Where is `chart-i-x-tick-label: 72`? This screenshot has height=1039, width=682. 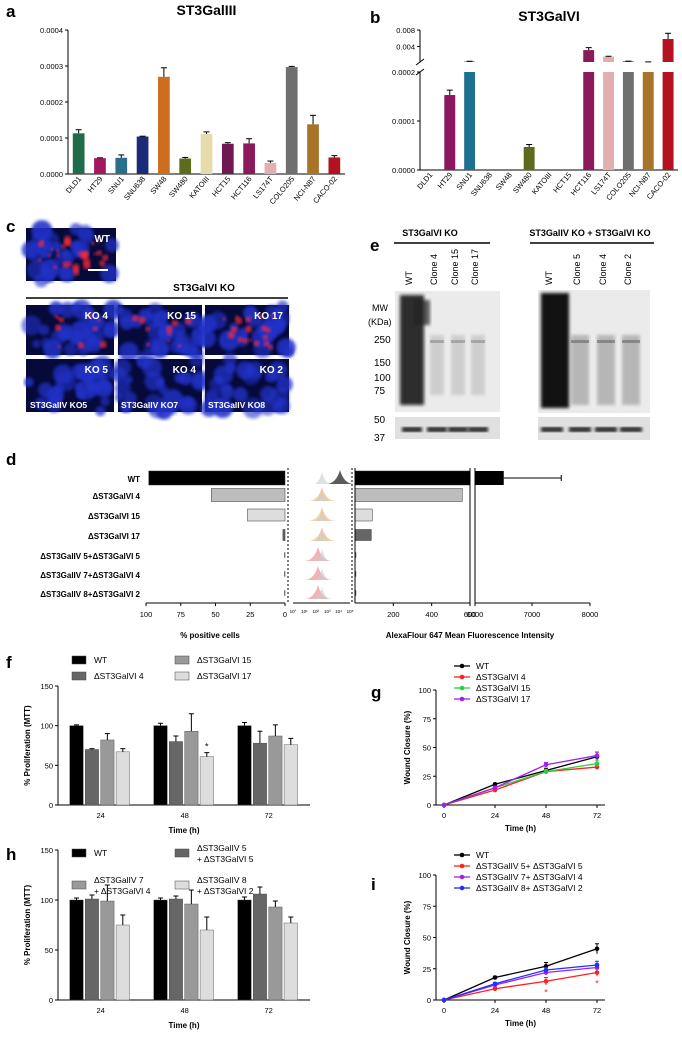
chart-i-x-tick-label: 72 is located at coordinates (597, 1010).